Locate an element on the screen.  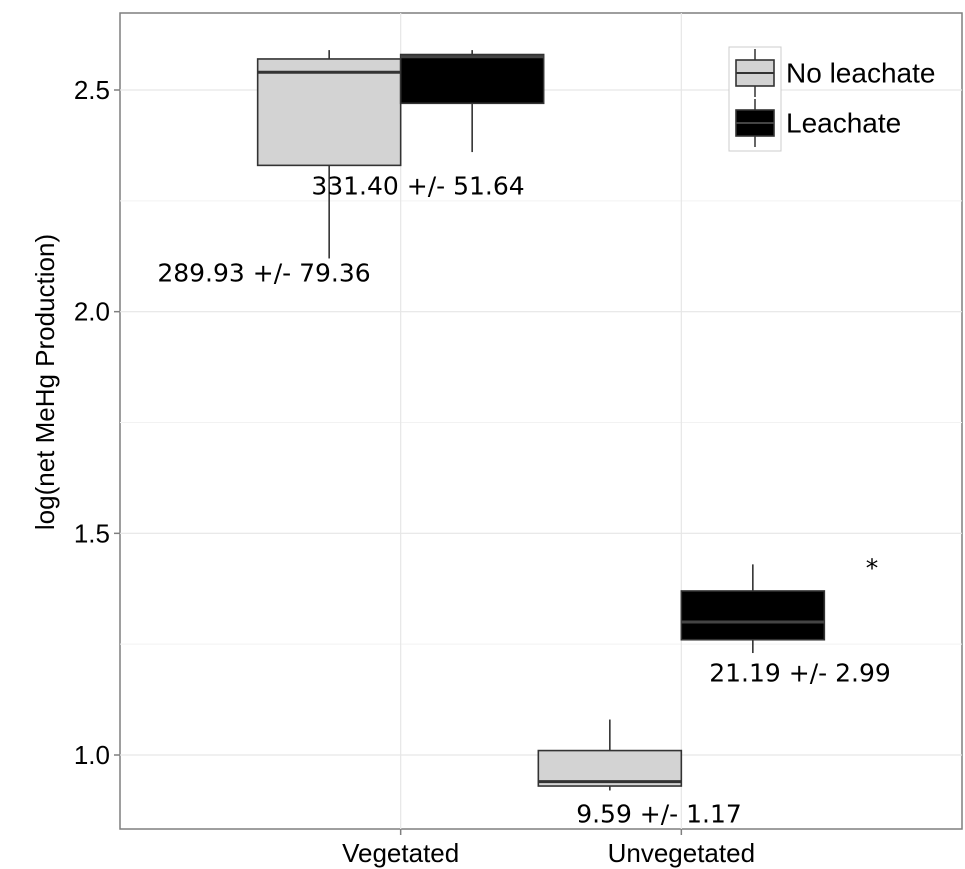
x-tick-label: Unvegetated is located at coordinates (681, 853).